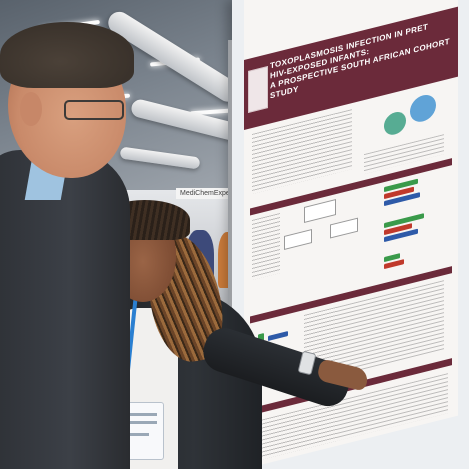  What do you see at coordinates (266, 247) in the screenshot?
I see `poster-text-block` at bounding box center [266, 247].